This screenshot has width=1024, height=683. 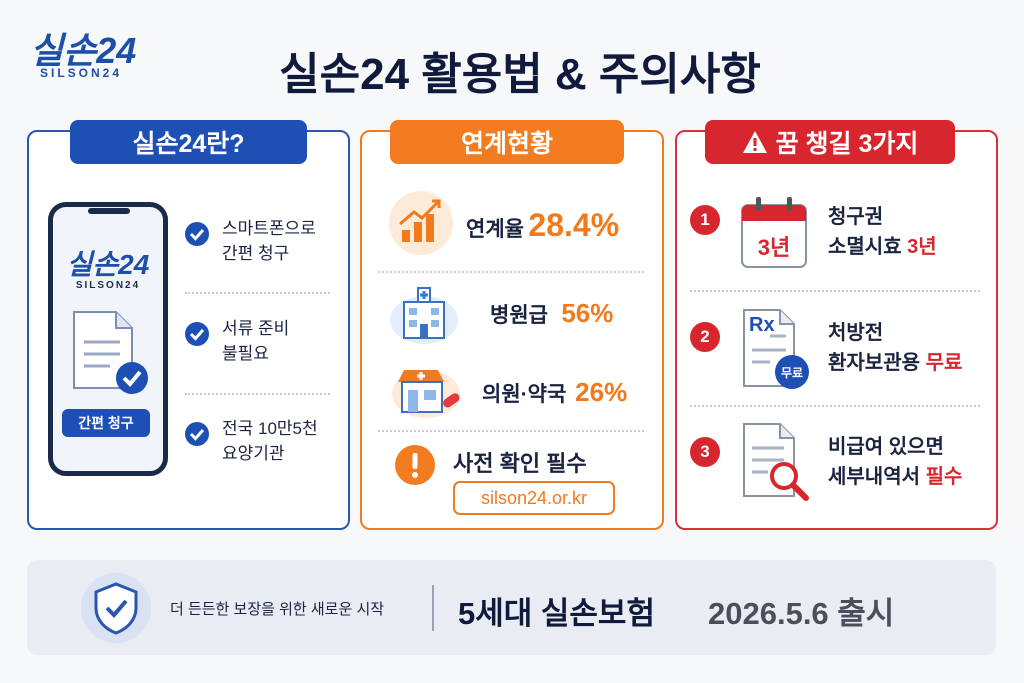 What do you see at coordinates (520, 463) in the screenshot?
I see `notice: 사전 확인 필수` at bounding box center [520, 463].